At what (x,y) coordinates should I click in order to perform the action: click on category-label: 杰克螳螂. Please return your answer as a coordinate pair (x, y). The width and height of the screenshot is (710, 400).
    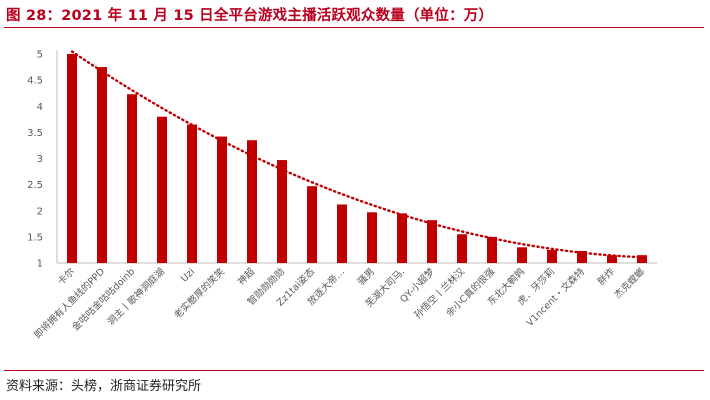
    Looking at the image, I should click on (630, 283).